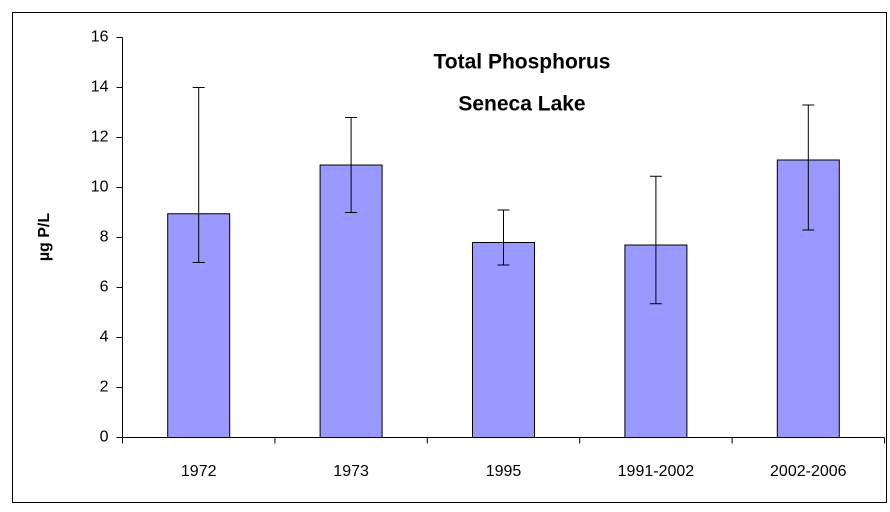 This screenshot has height=512, width=890. What do you see at coordinates (100, 137) in the screenshot?
I see `y-tick-label: 12` at bounding box center [100, 137].